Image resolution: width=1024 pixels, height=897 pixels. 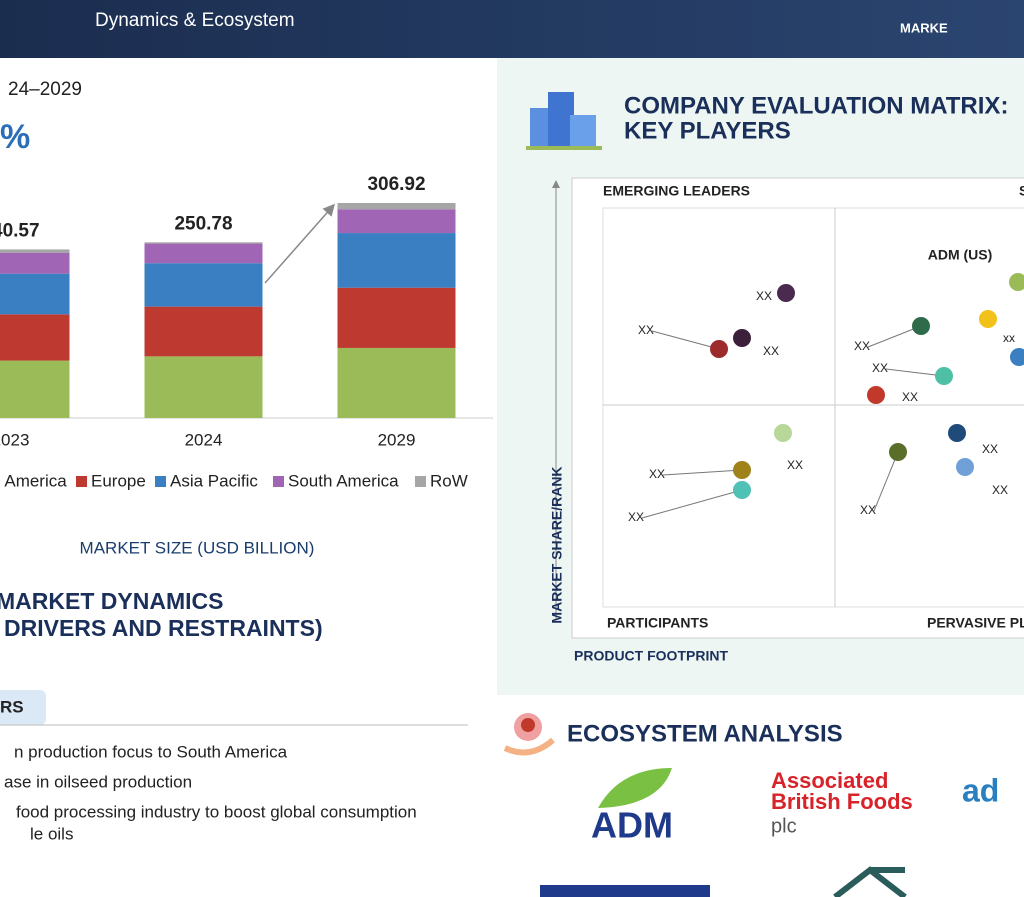 What do you see at coordinates (204, 439) in the screenshot?
I see `x-tick-label: 2024` at bounding box center [204, 439].